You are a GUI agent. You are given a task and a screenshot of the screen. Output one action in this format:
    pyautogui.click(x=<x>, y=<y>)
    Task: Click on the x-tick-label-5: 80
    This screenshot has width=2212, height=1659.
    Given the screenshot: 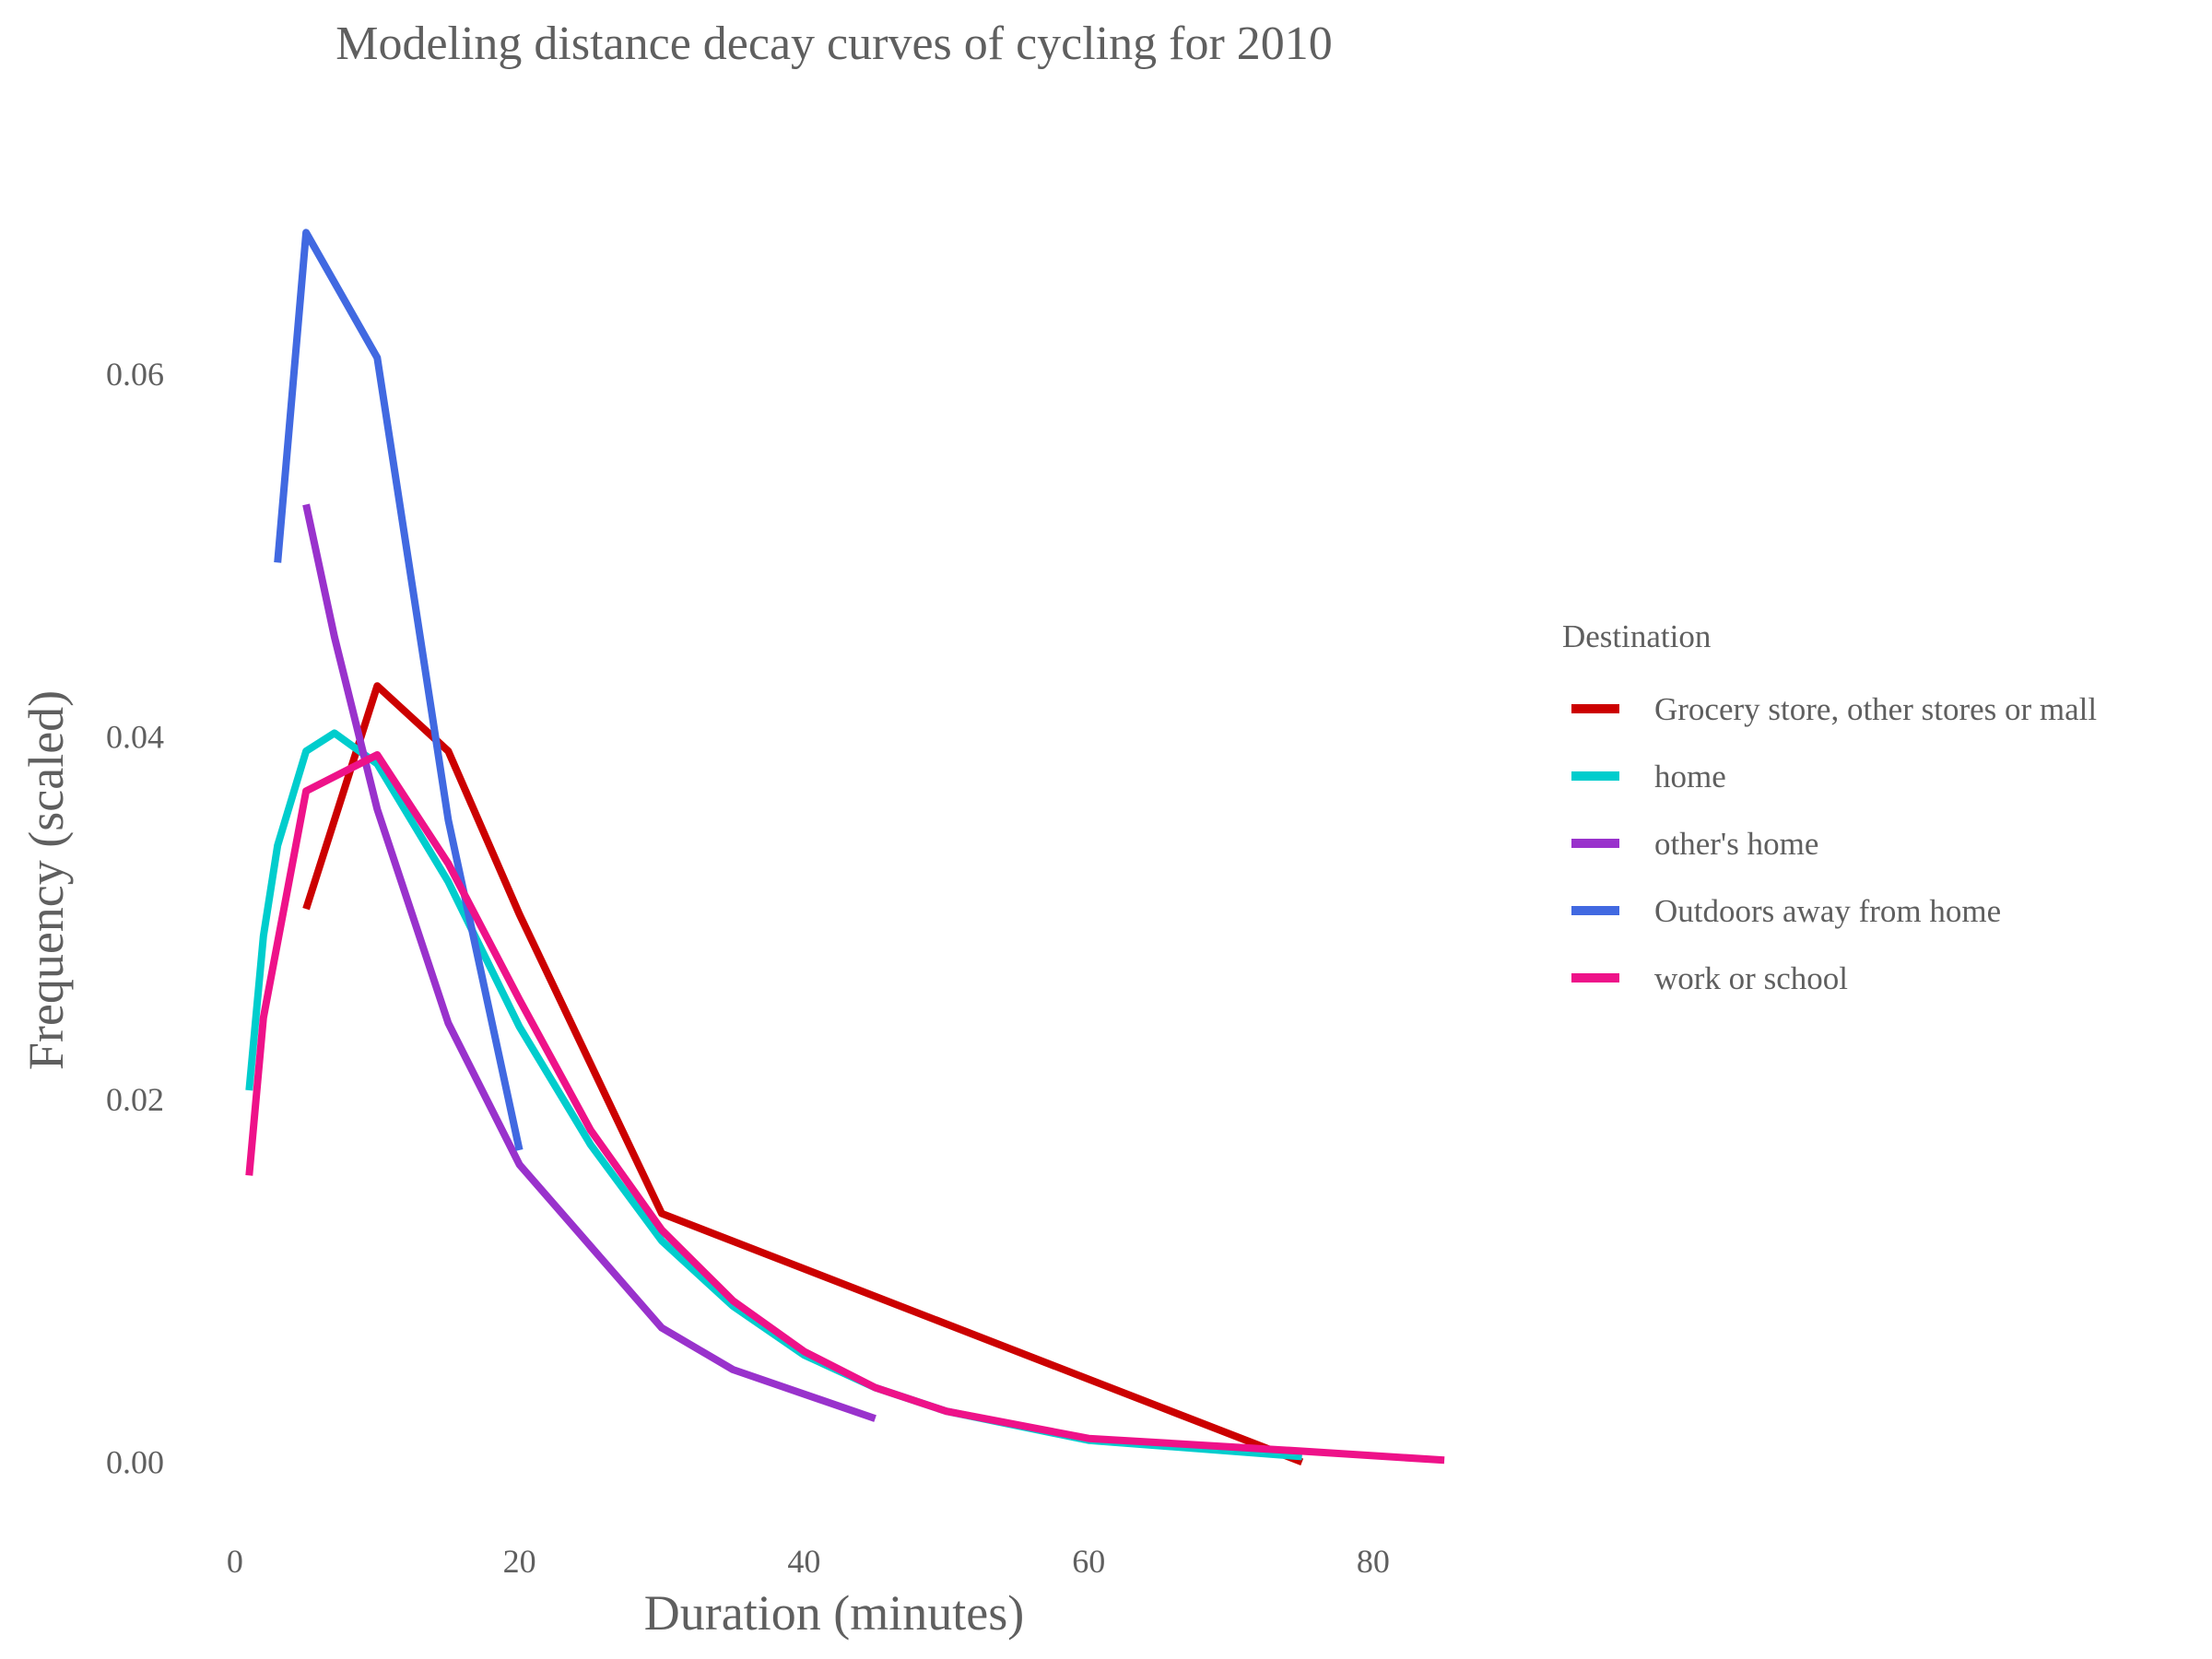 What is the action you would take?
    pyautogui.click(x=1373, y=1561)
    